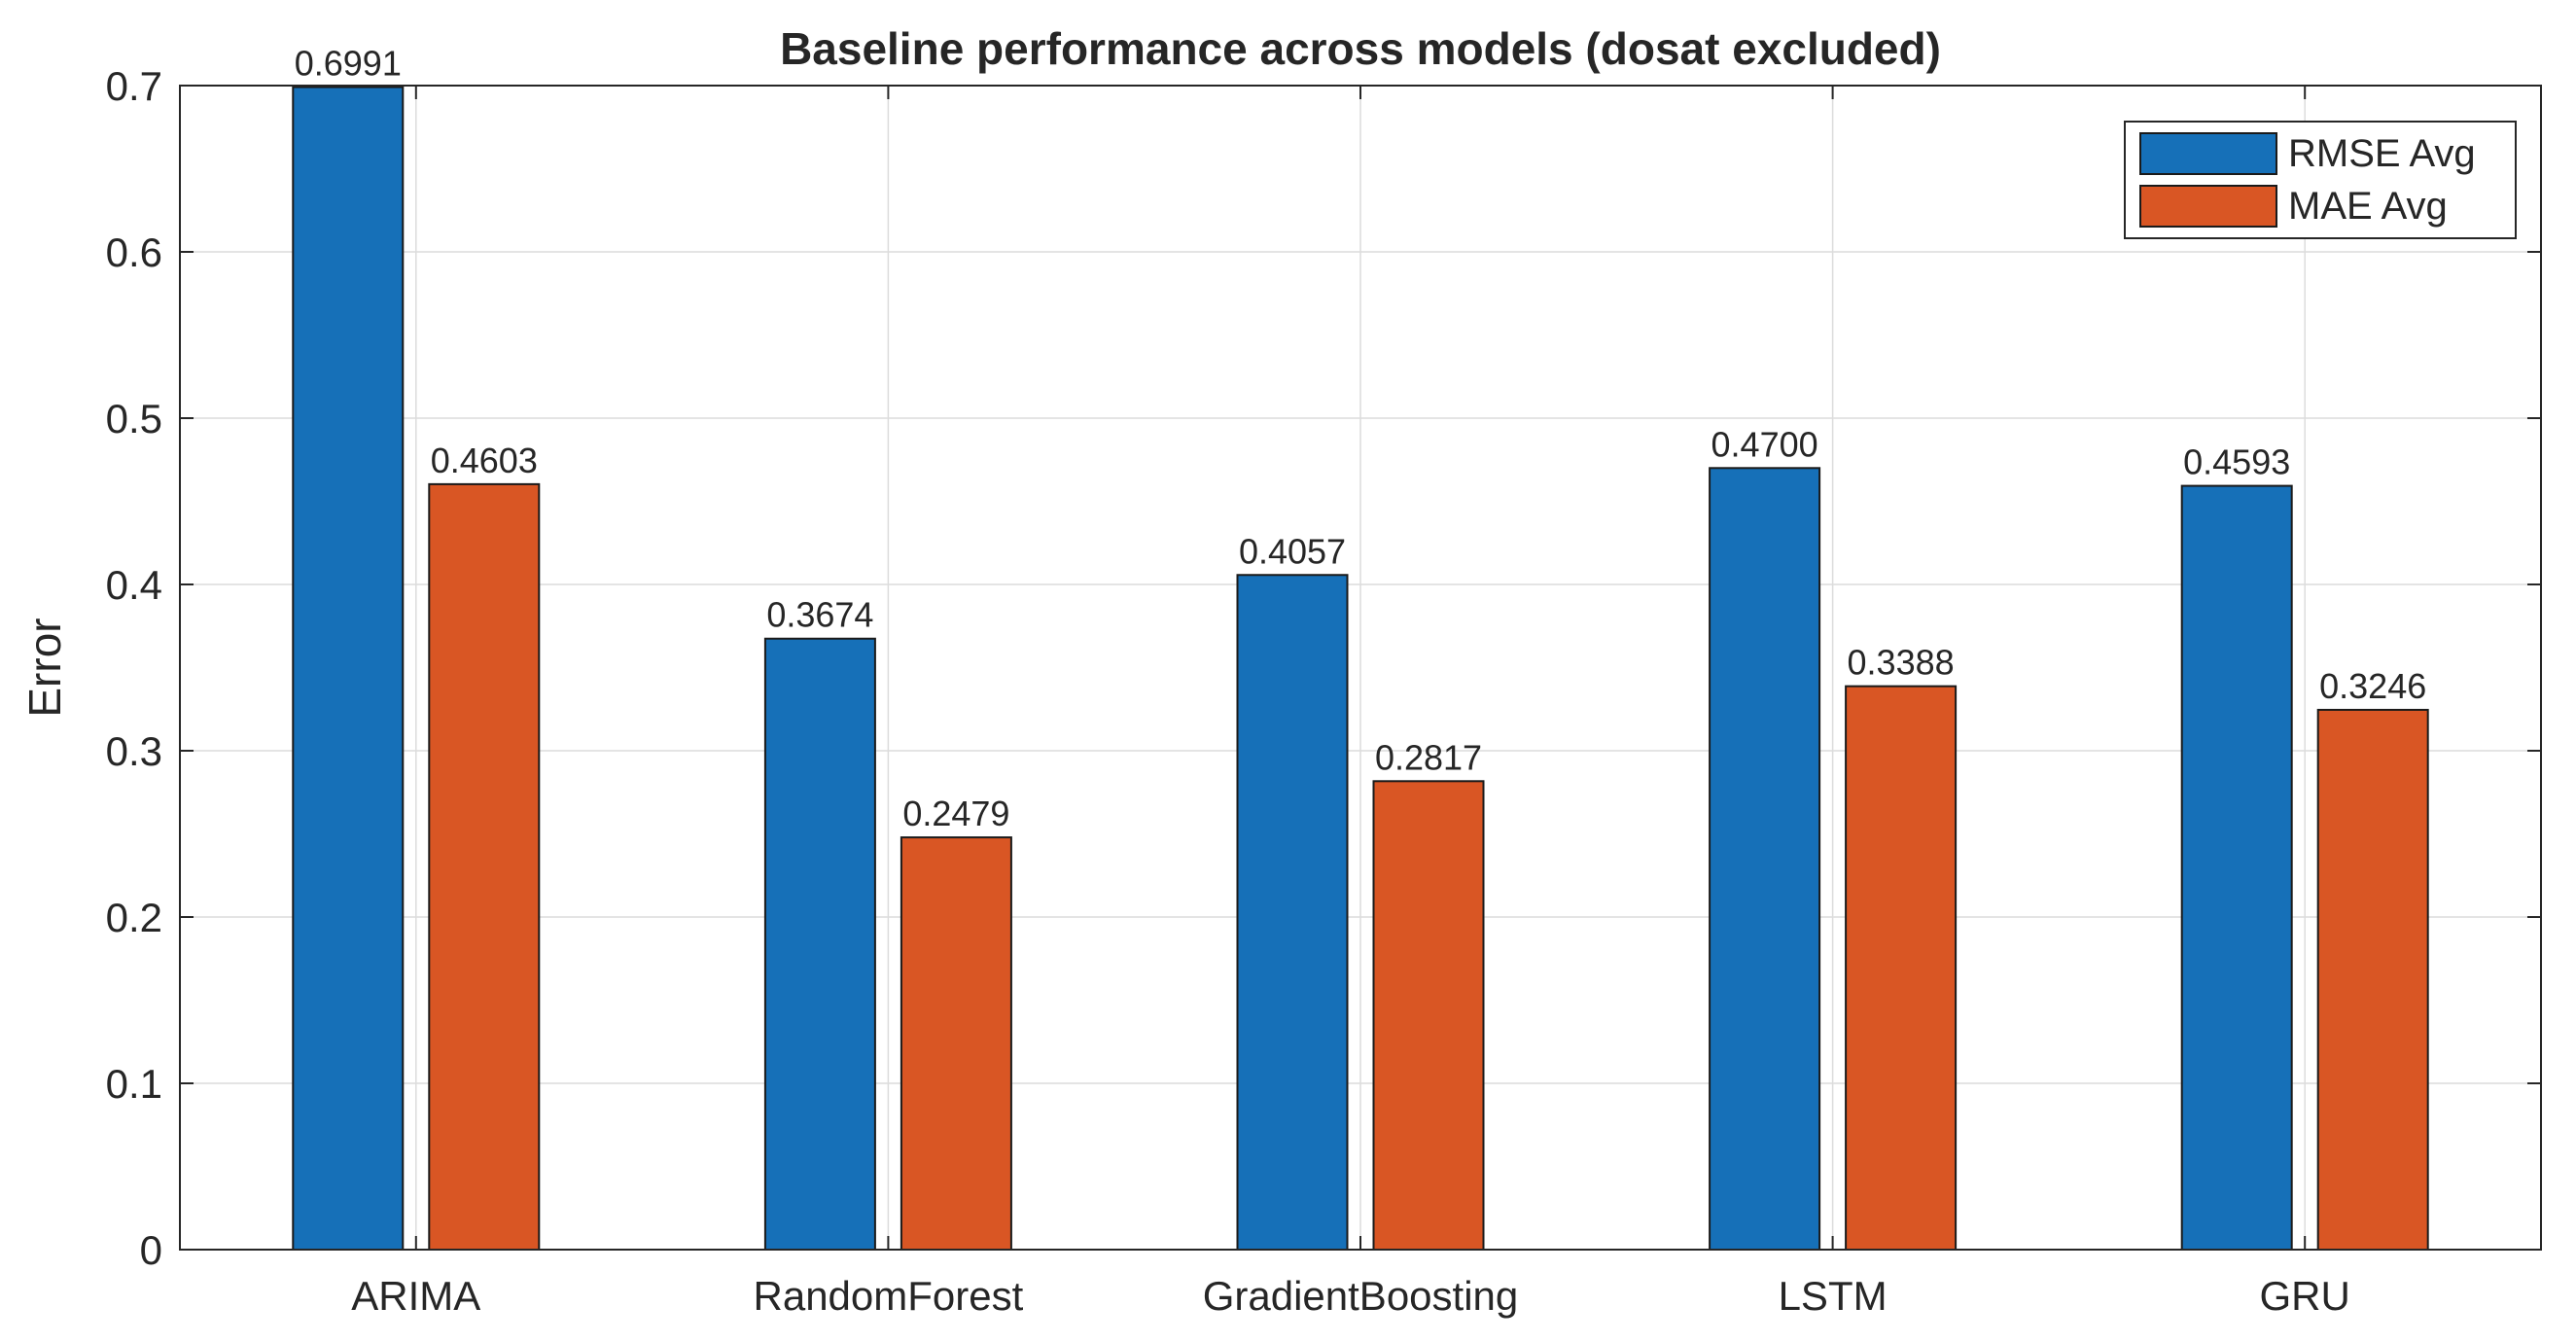 This screenshot has height=1342, width=2576. Describe the element at coordinates (2208, 206) in the screenshot. I see `legend-swatch-mae` at that location.